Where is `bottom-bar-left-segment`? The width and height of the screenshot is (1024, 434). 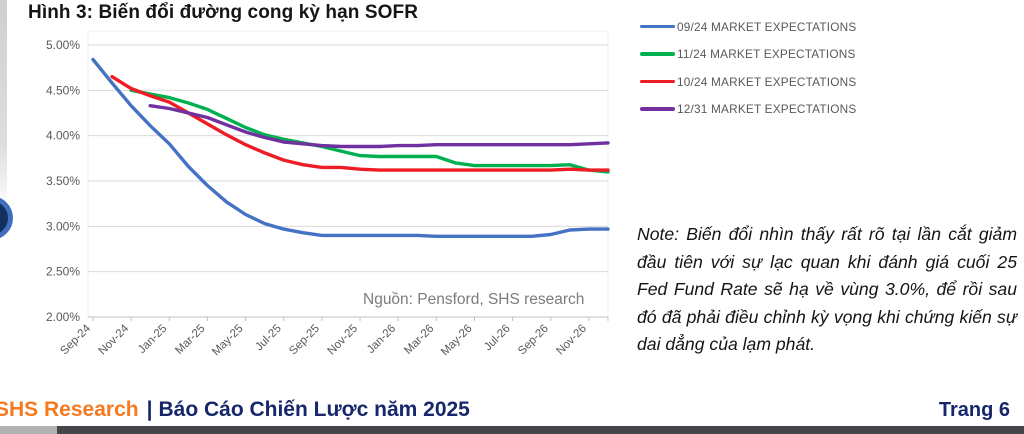 bottom-bar-left-segment is located at coordinates (28, 430).